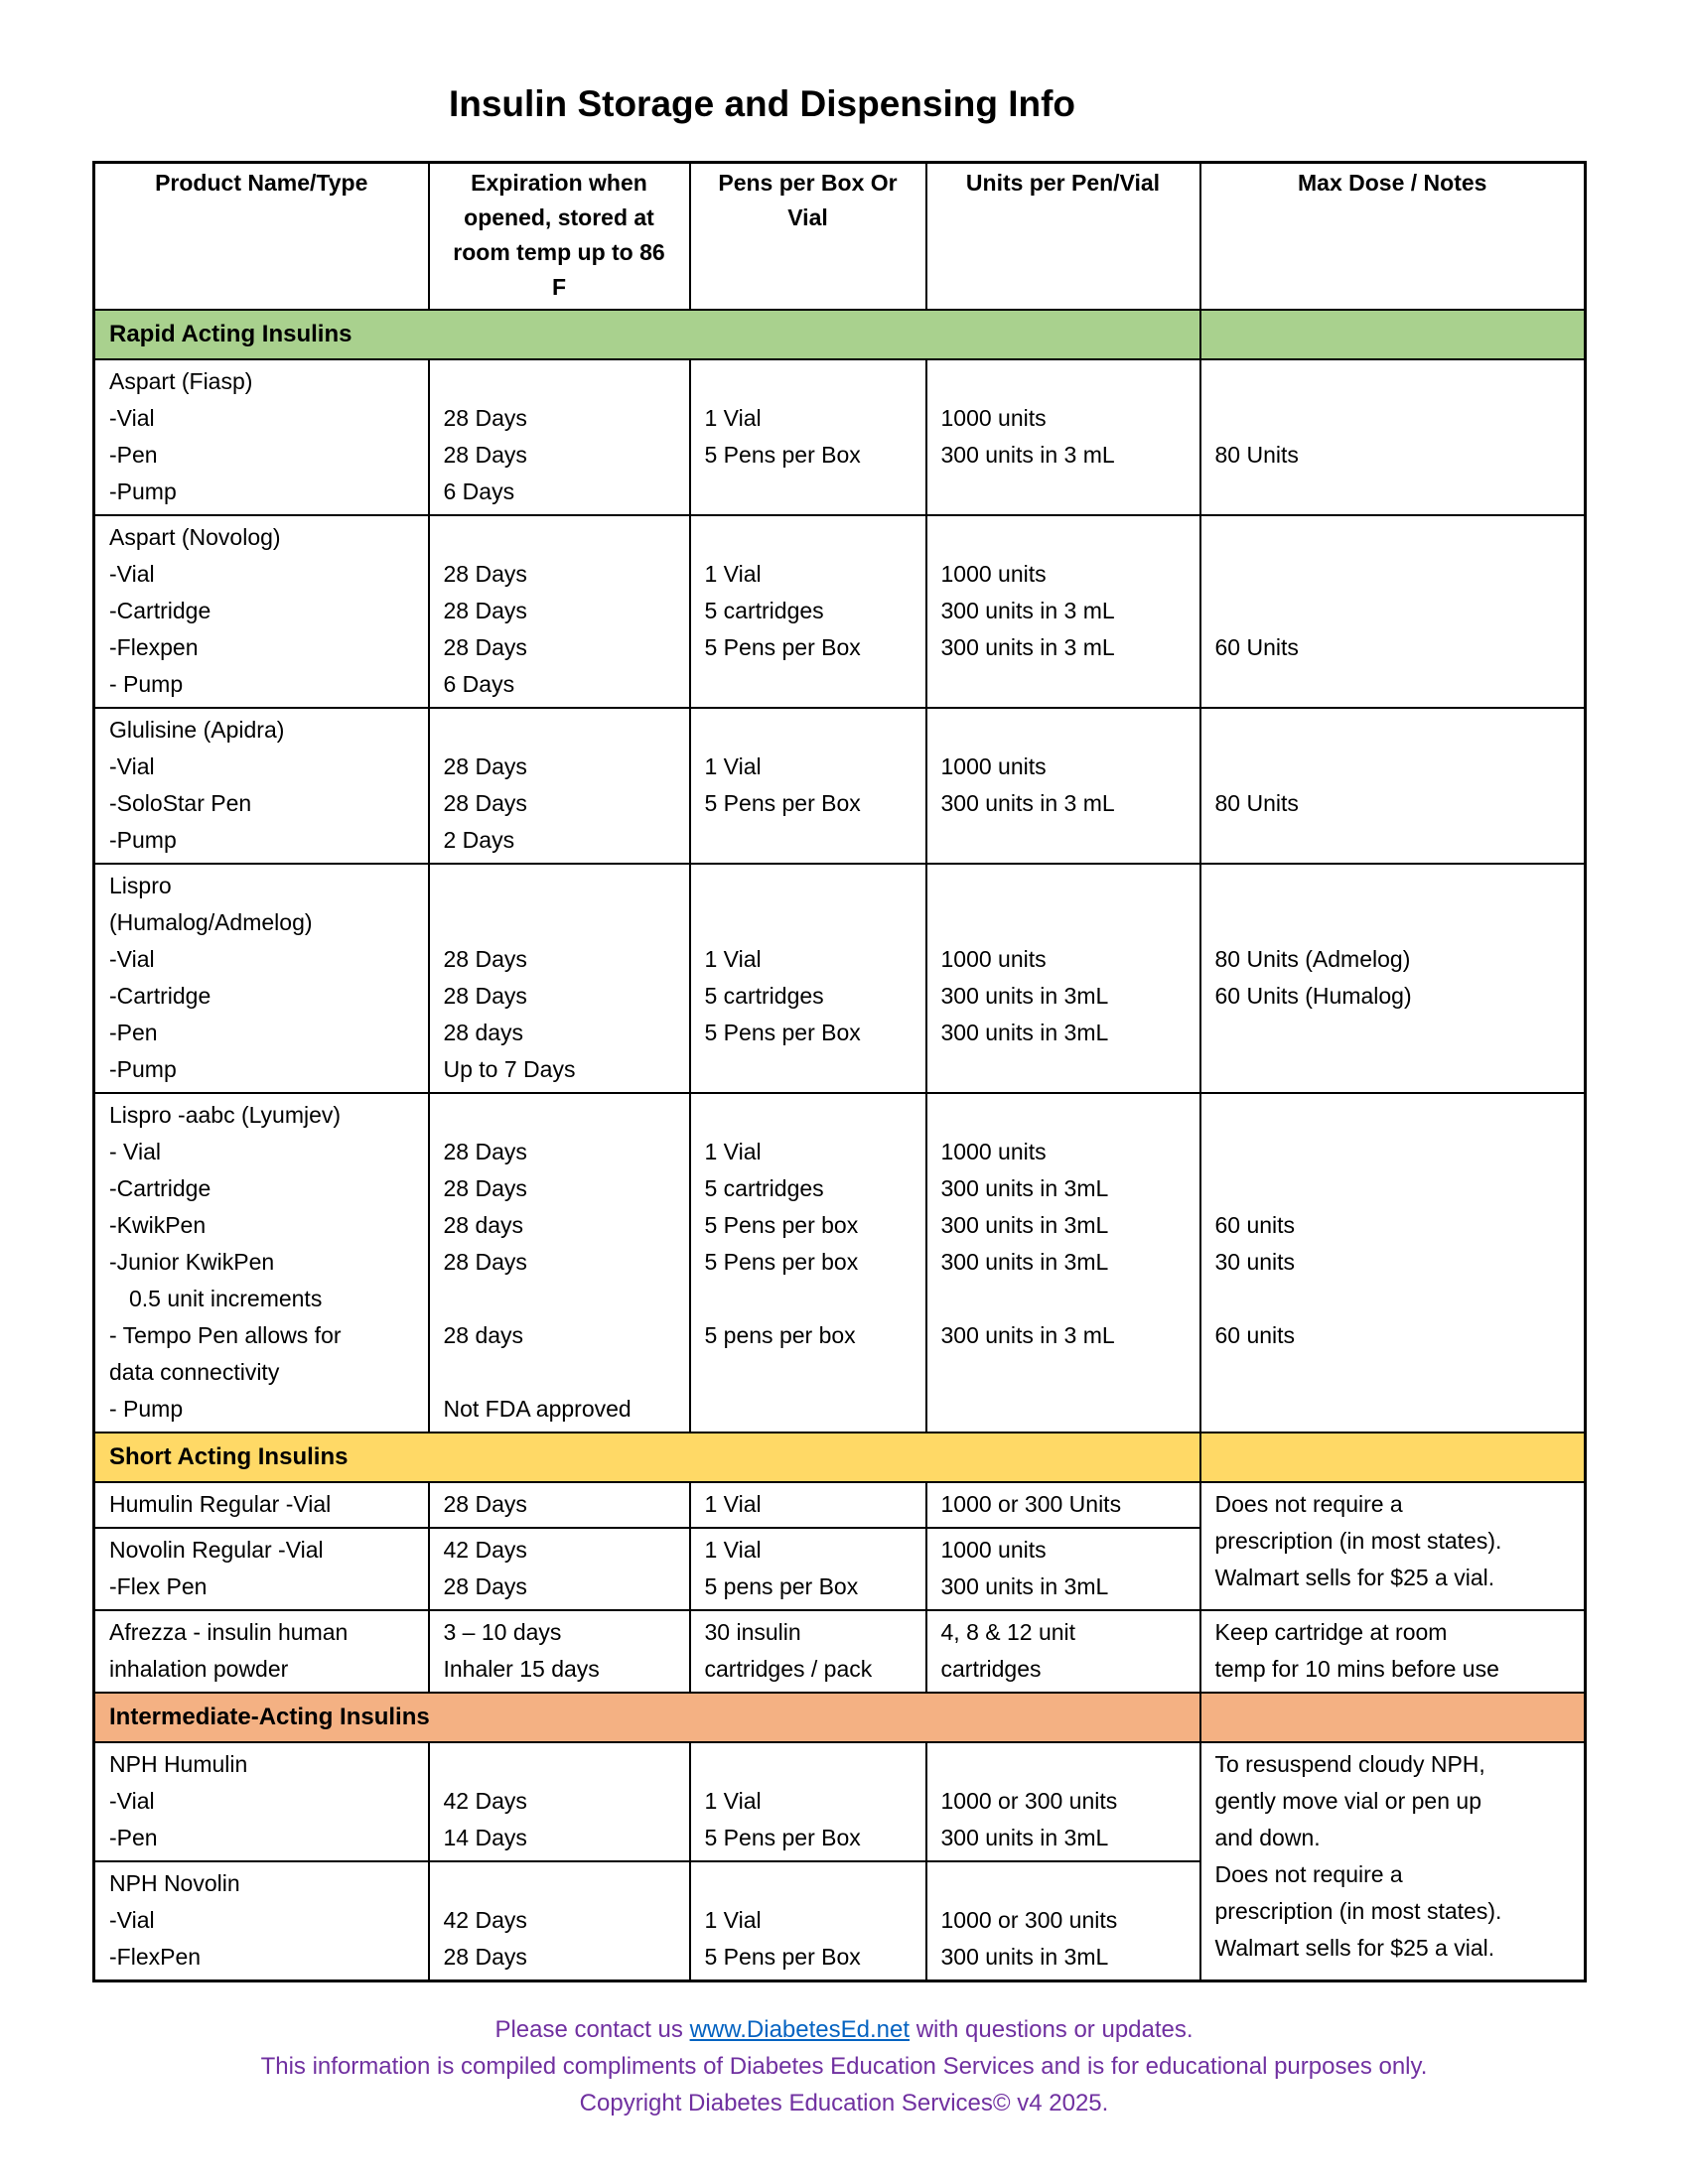 The width and height of the screenshot is (1688, 2184). Describe the element at coordinates (559, 786) in the screenshot. I see `table-cell: 28 Days 28 Days 2 Days` at that location.